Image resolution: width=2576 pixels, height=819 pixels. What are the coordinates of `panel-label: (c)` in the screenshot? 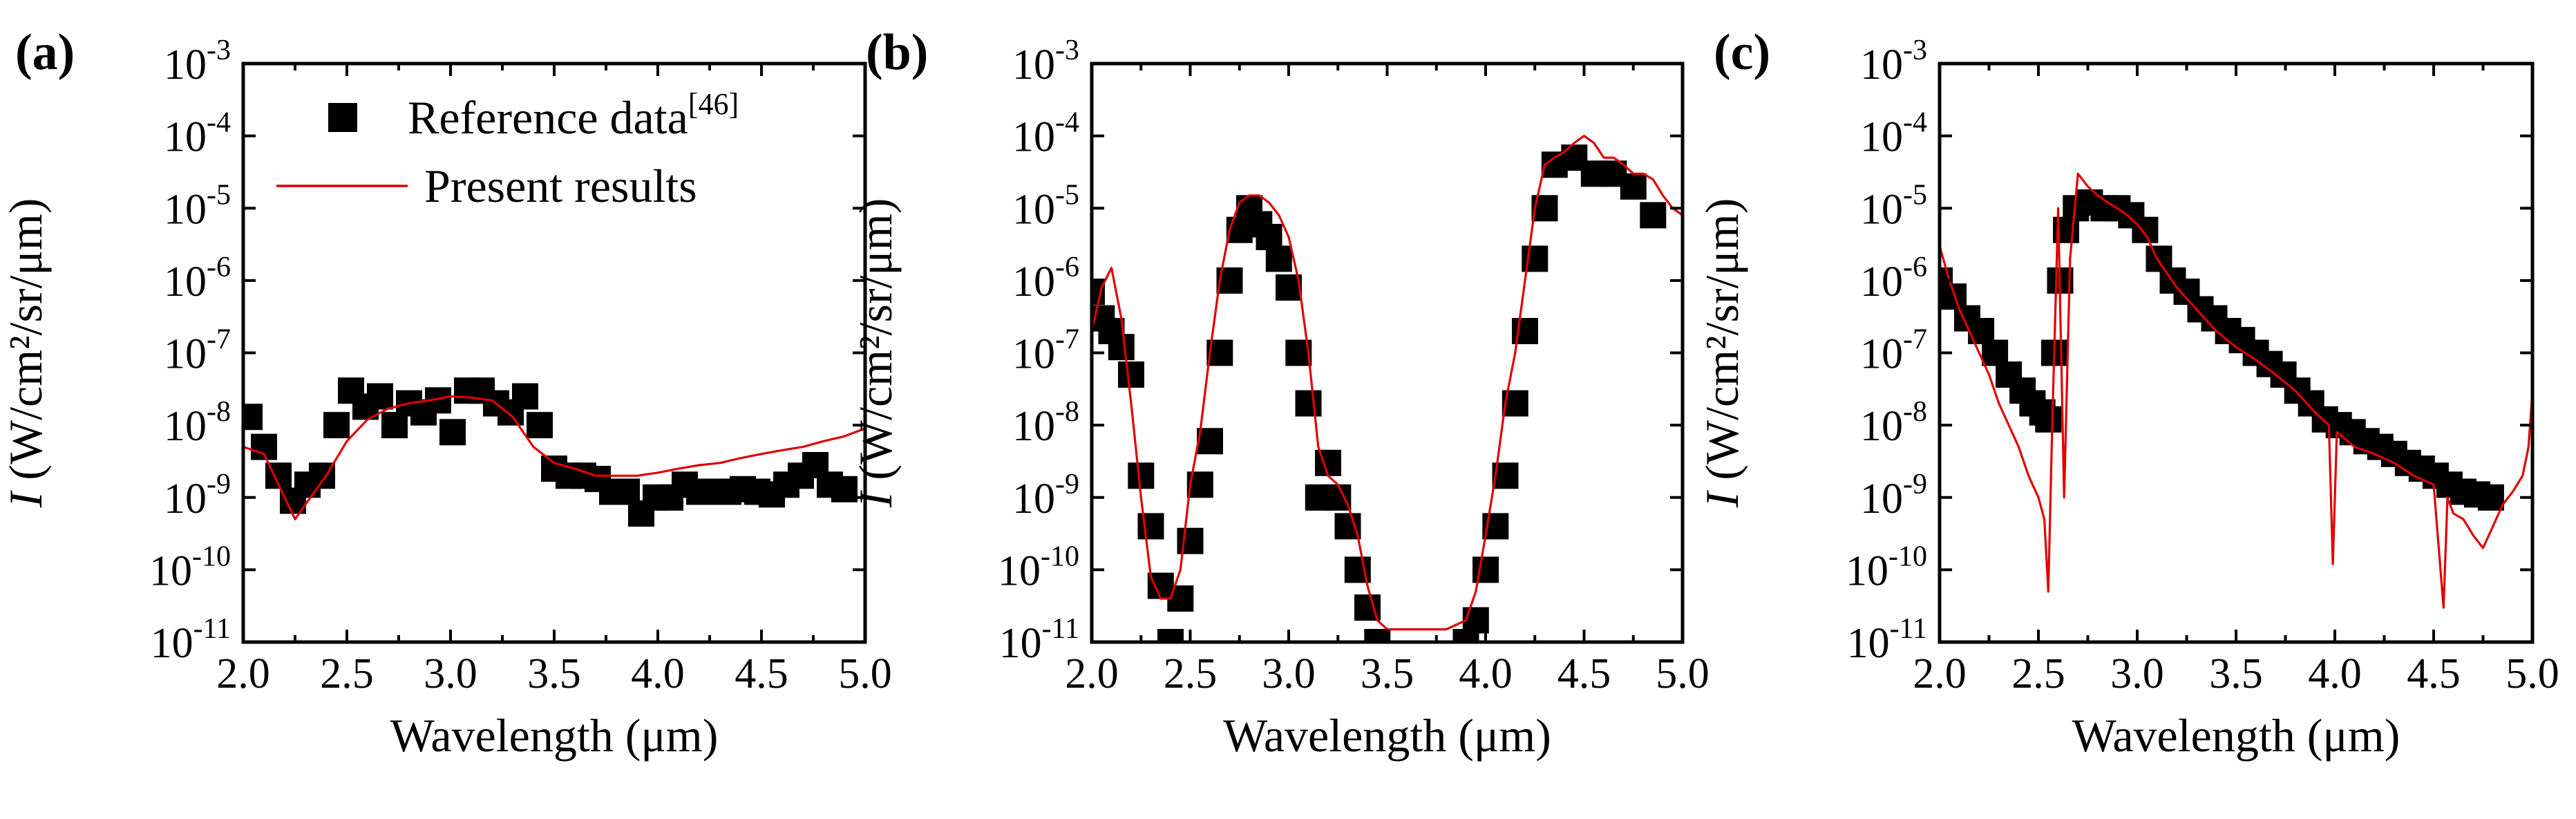 It's located at (1742, 52).